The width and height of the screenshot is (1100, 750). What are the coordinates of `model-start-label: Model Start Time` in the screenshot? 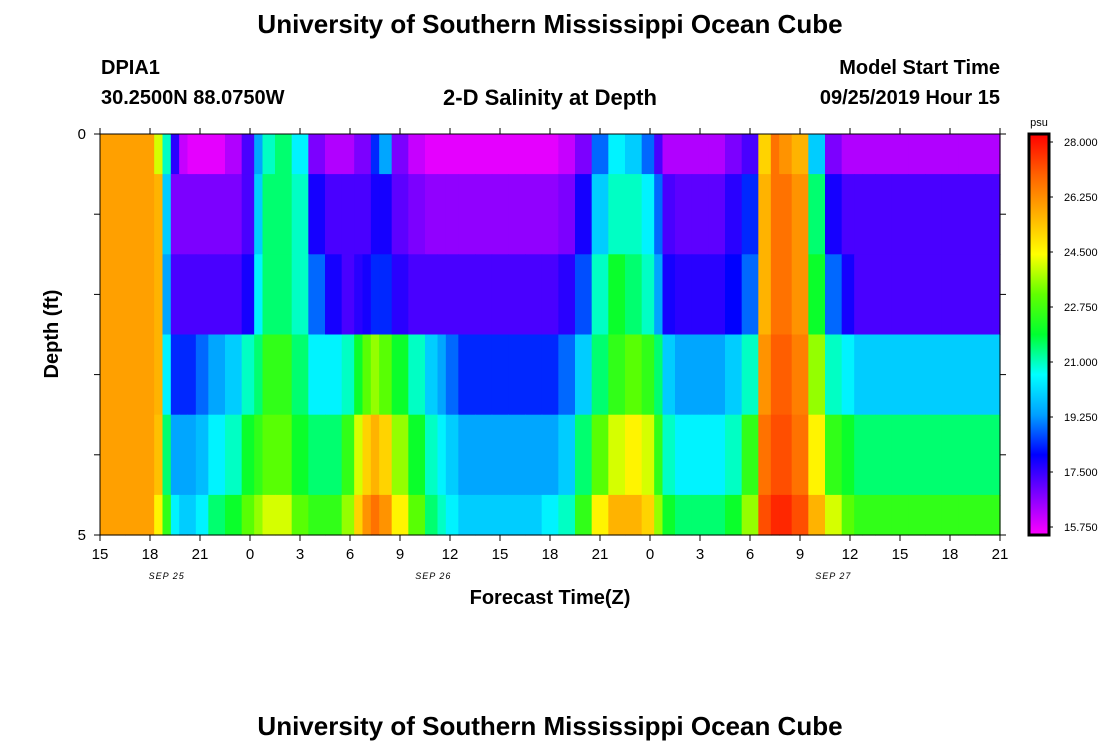 It's located at (919, 68).